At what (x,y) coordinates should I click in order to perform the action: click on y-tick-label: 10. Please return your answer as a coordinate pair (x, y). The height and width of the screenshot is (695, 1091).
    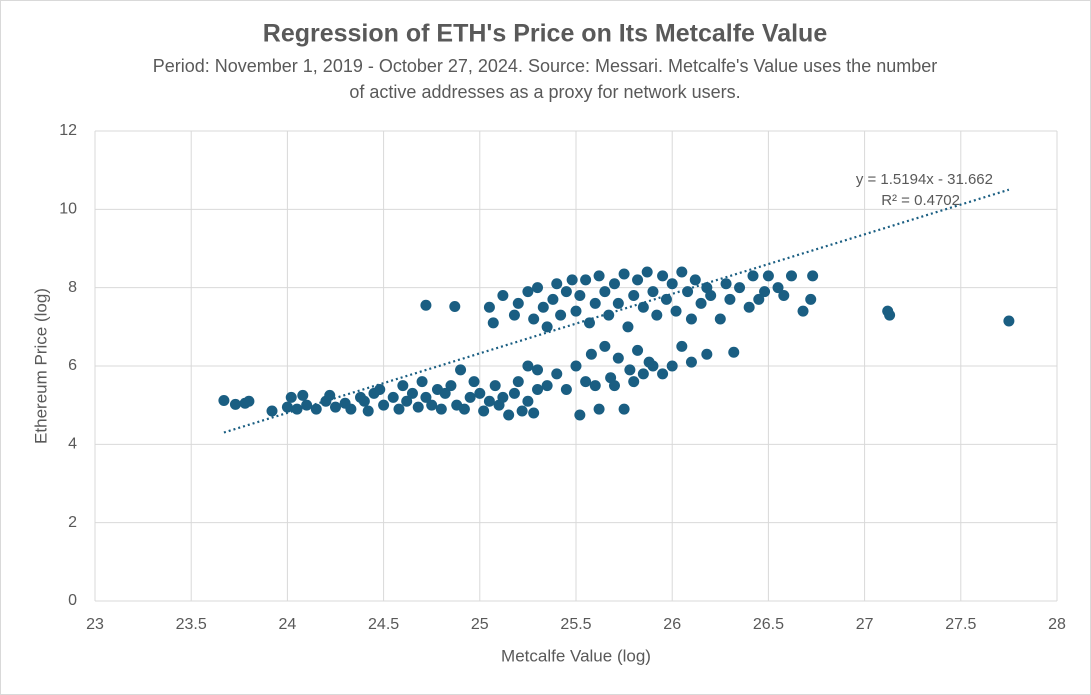
    Looking at the image, I should click on (68, 209).